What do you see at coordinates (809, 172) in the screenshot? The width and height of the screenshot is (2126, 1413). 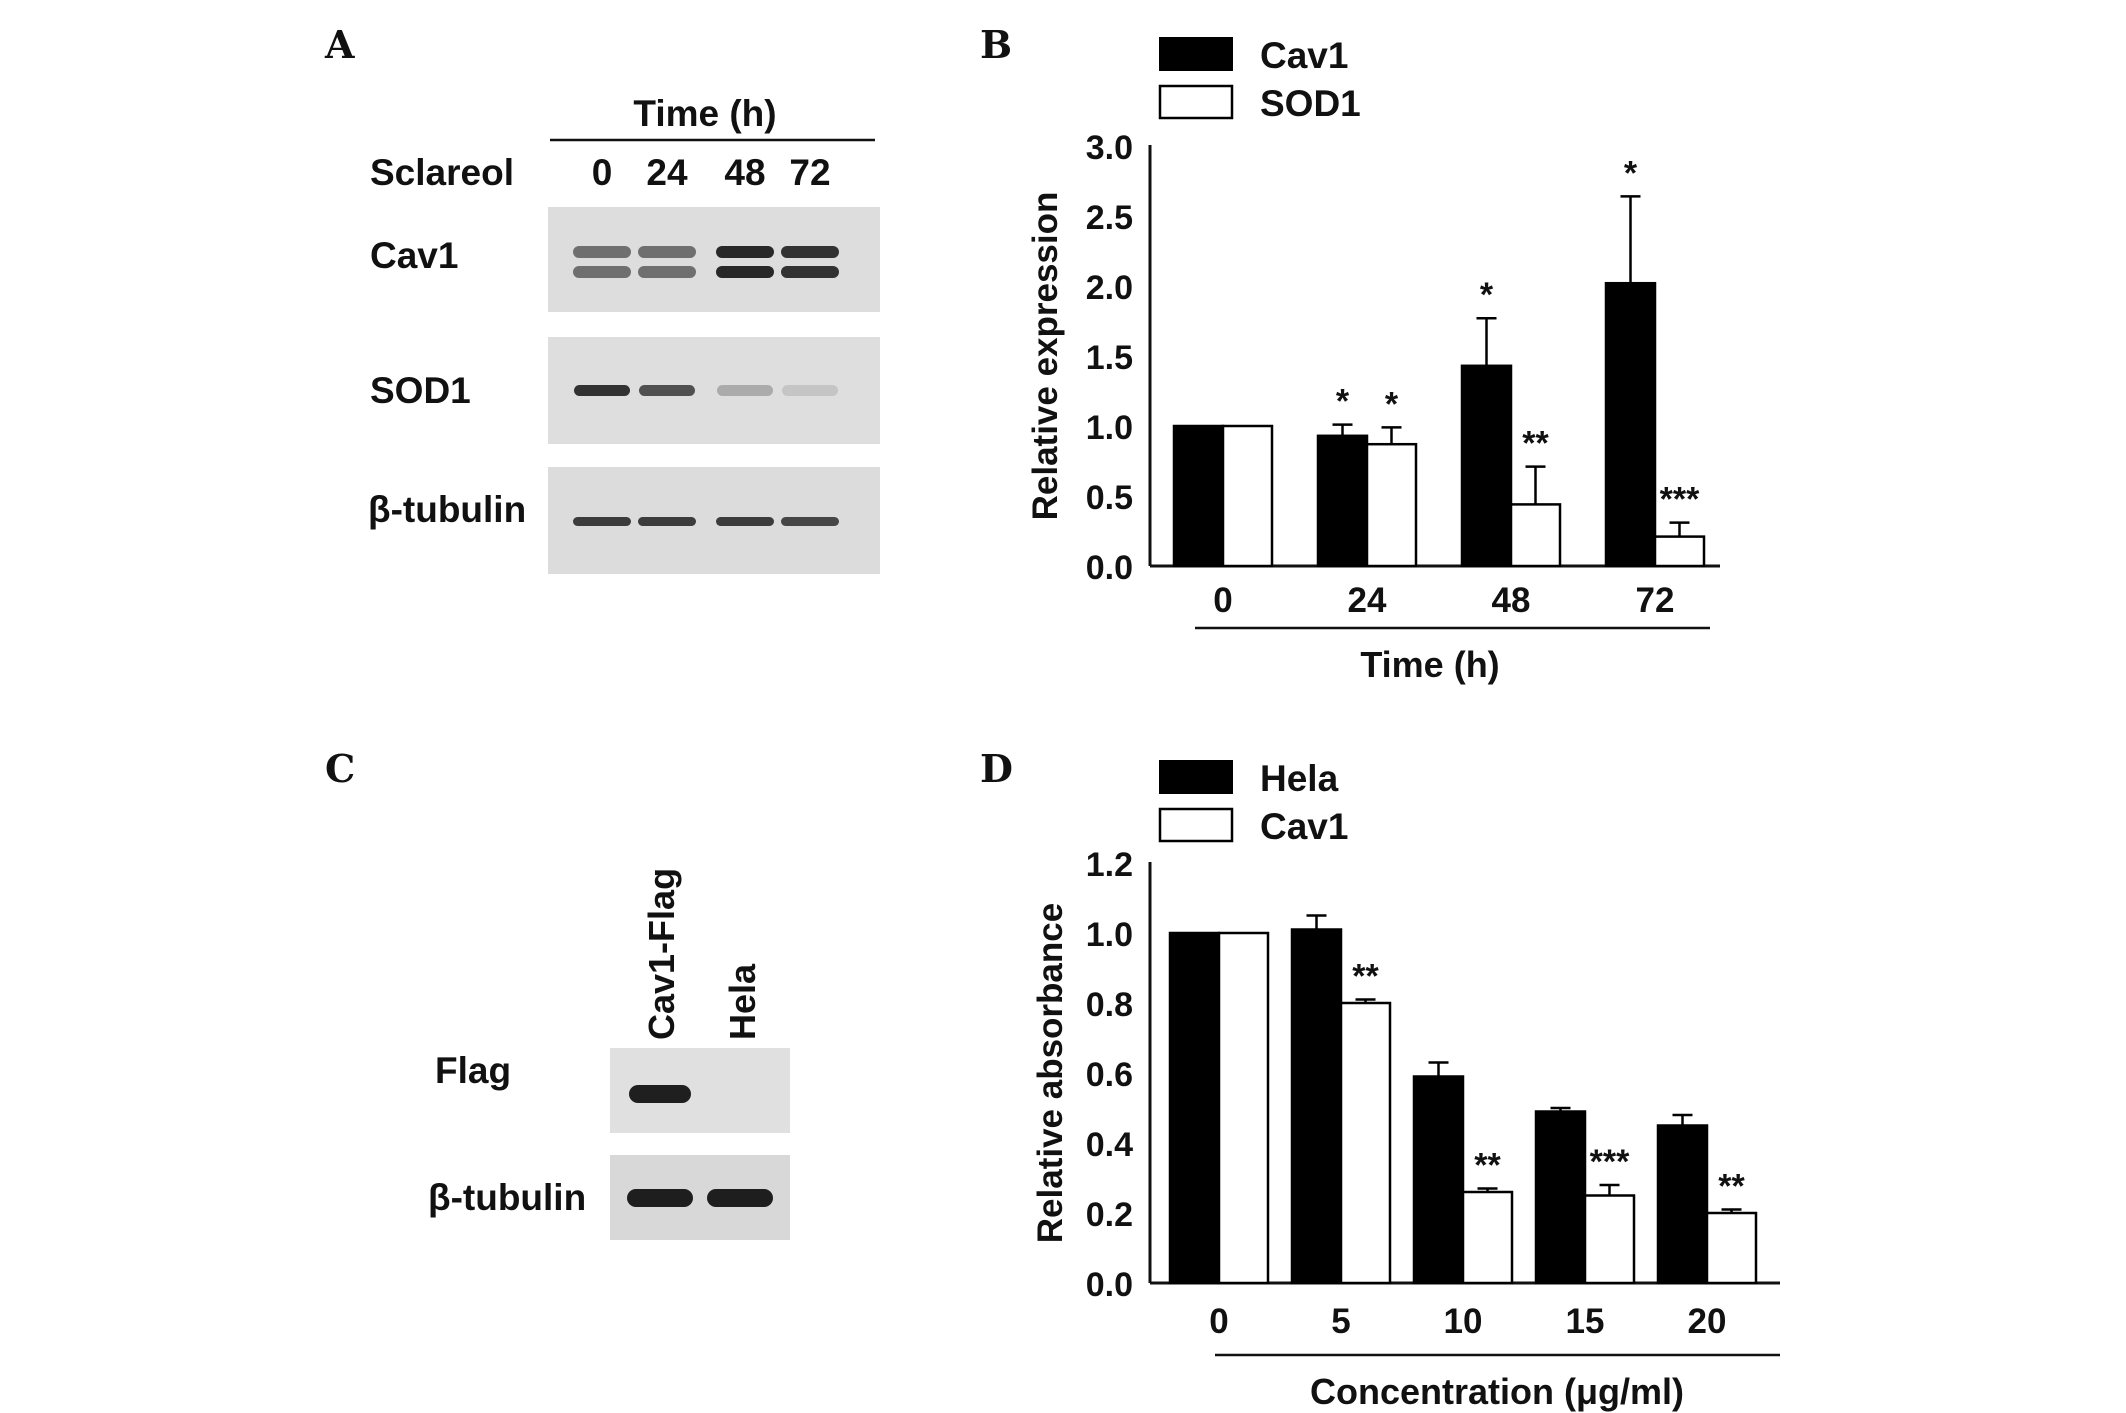 I see `lane-label: 72` at bounding box center [809, 172].